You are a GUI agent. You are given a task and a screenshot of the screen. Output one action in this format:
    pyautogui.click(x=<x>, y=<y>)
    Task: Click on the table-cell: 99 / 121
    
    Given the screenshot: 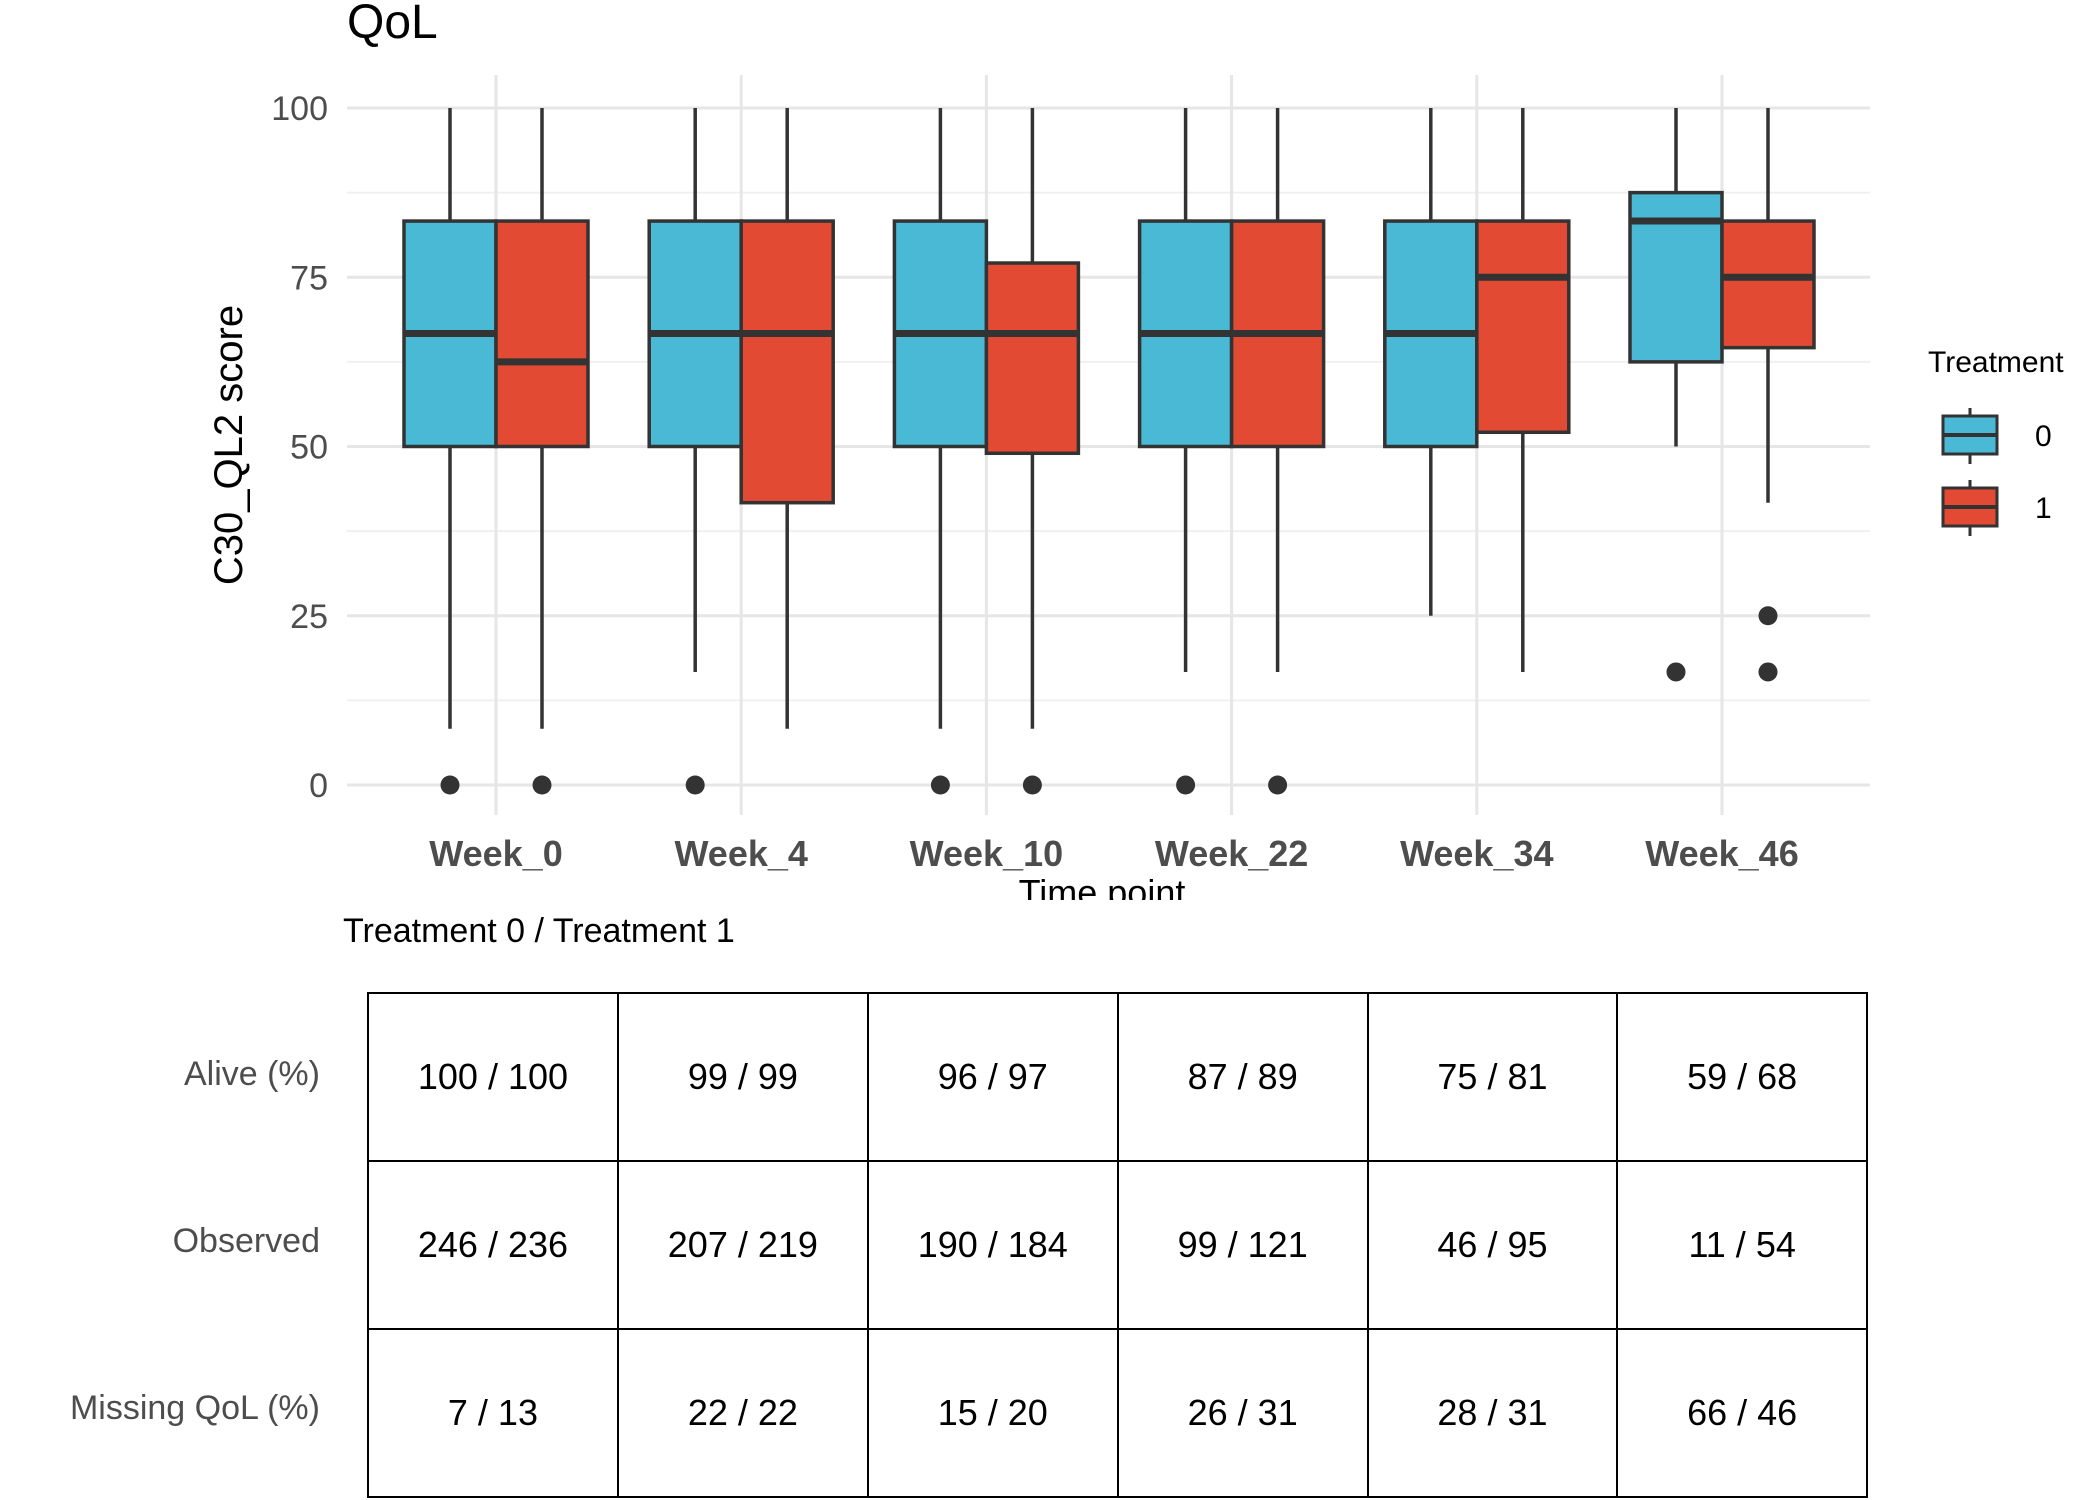 What is the action you would take?
    pyautogui.click(x=1242, y=1245)
    